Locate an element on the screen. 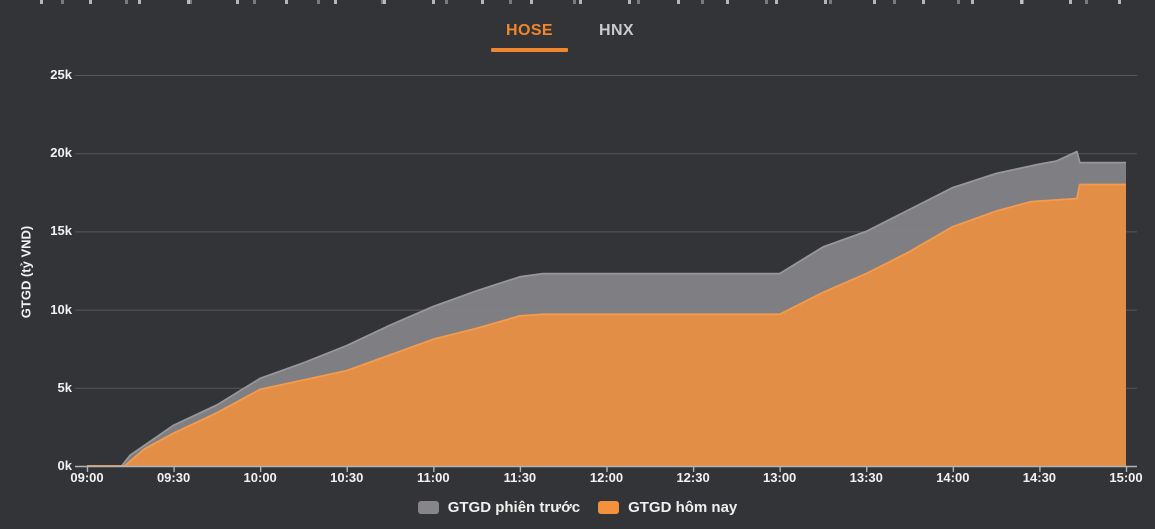 The width and height of the screenshot is (1155, 529). exchange-tabs: HOSE HNX is located at coordinates (570, 35).